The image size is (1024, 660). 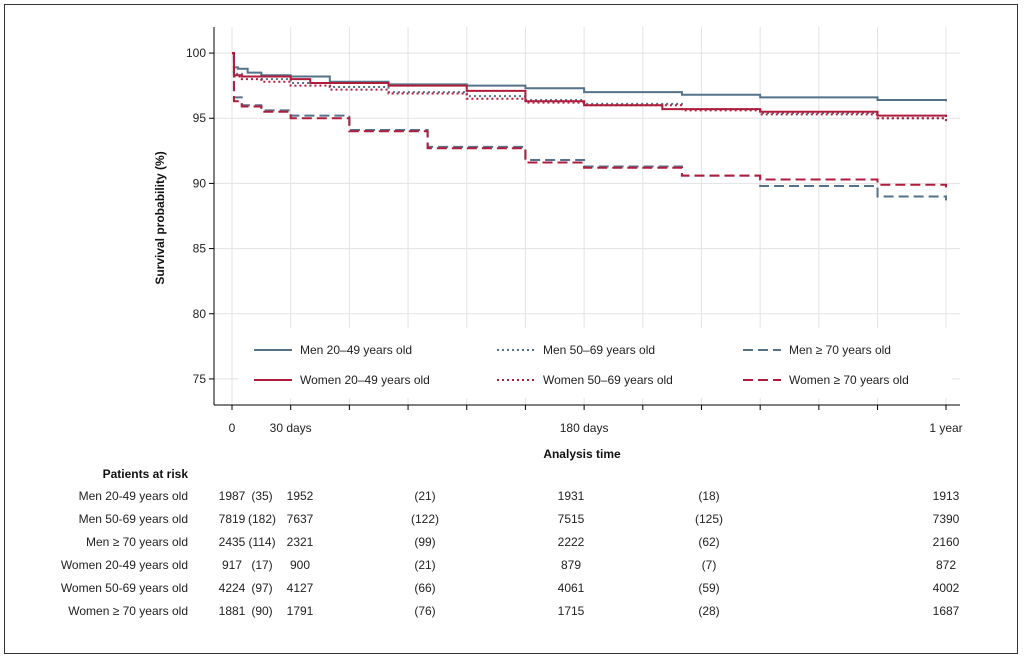 What do you see at coordinates (124, 565) in the screenshot?
I see `risk-row-label: Women 20-49 years old` at bounding box center [124, 565].